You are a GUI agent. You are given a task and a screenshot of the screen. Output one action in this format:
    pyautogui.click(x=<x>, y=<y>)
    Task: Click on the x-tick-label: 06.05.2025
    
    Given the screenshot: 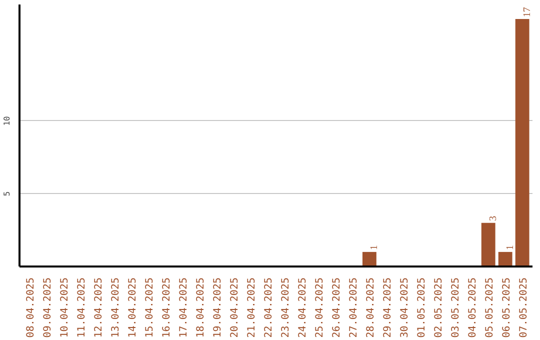 What is the action you would take?
    pyautogui.click(x=506, y=307)
    